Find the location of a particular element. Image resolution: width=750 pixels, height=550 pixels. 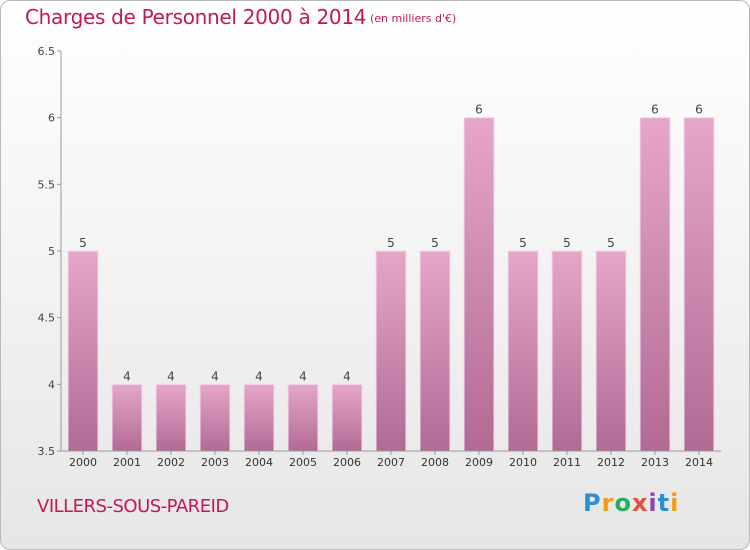

y-tick-label: 5.5 is located at coordinates (47, 184).